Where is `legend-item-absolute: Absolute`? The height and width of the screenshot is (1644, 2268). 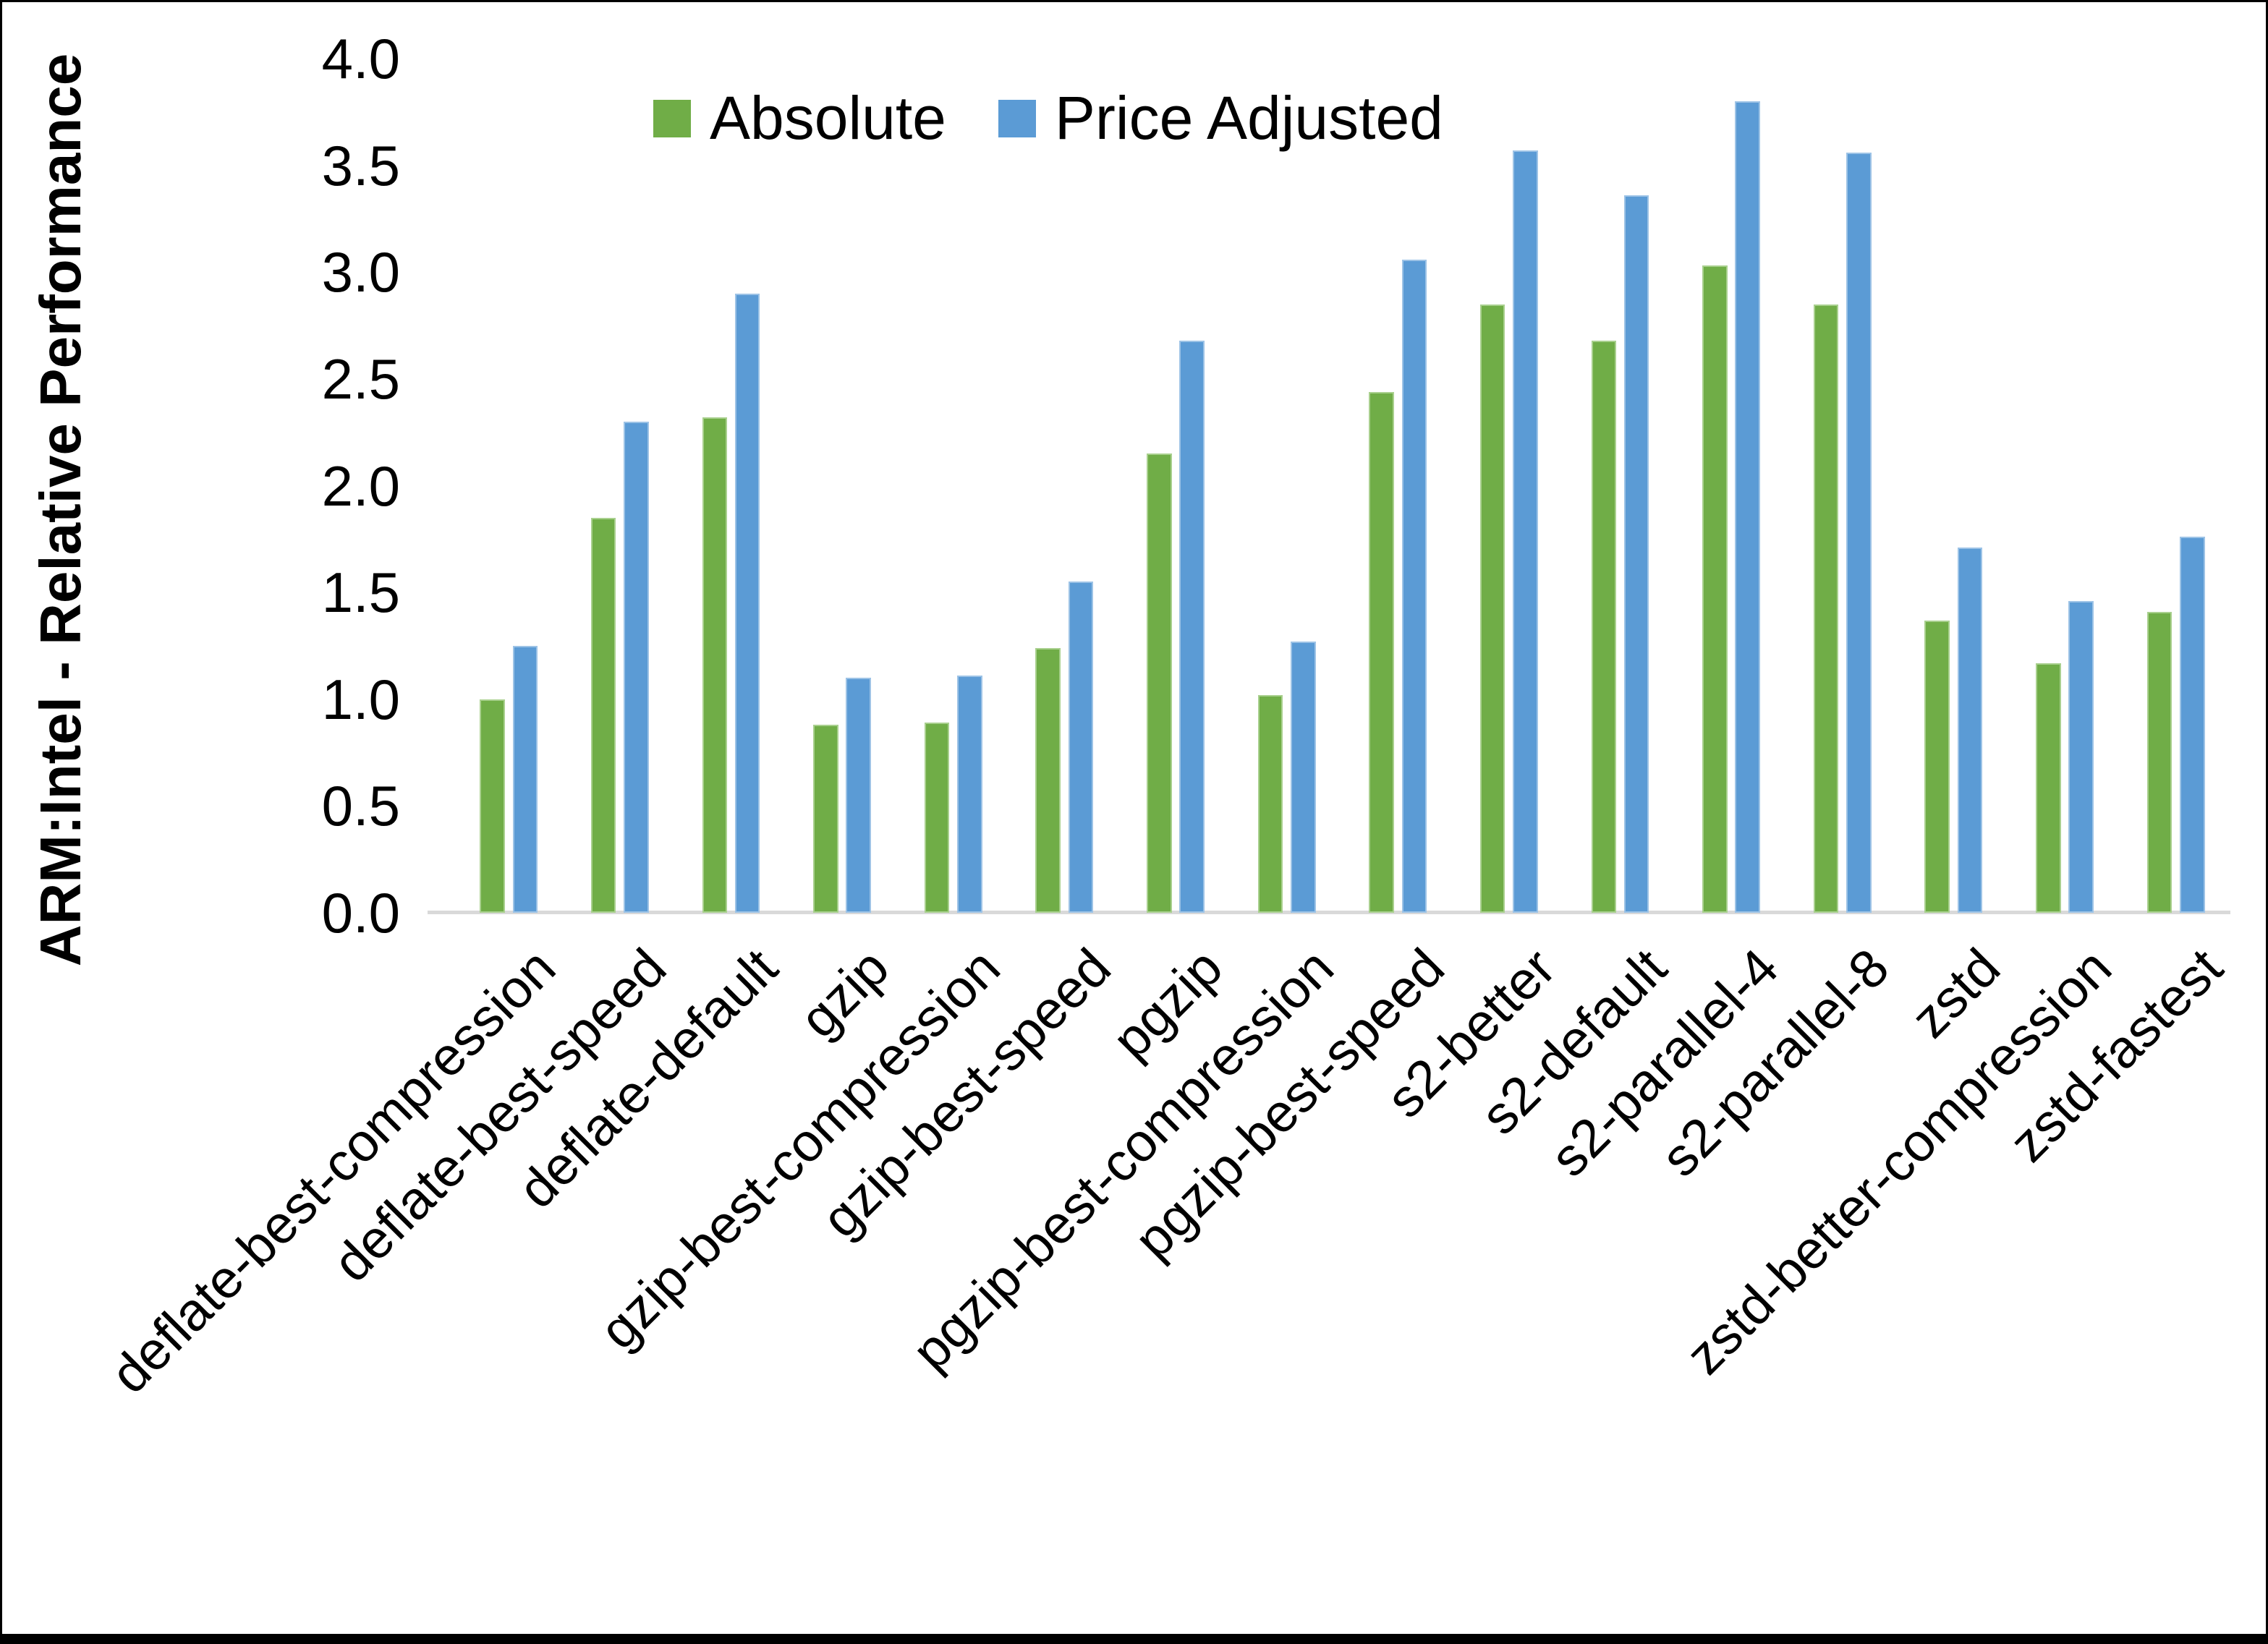
legend-item-absolute: Absolute is located at coordinates (799, 118).